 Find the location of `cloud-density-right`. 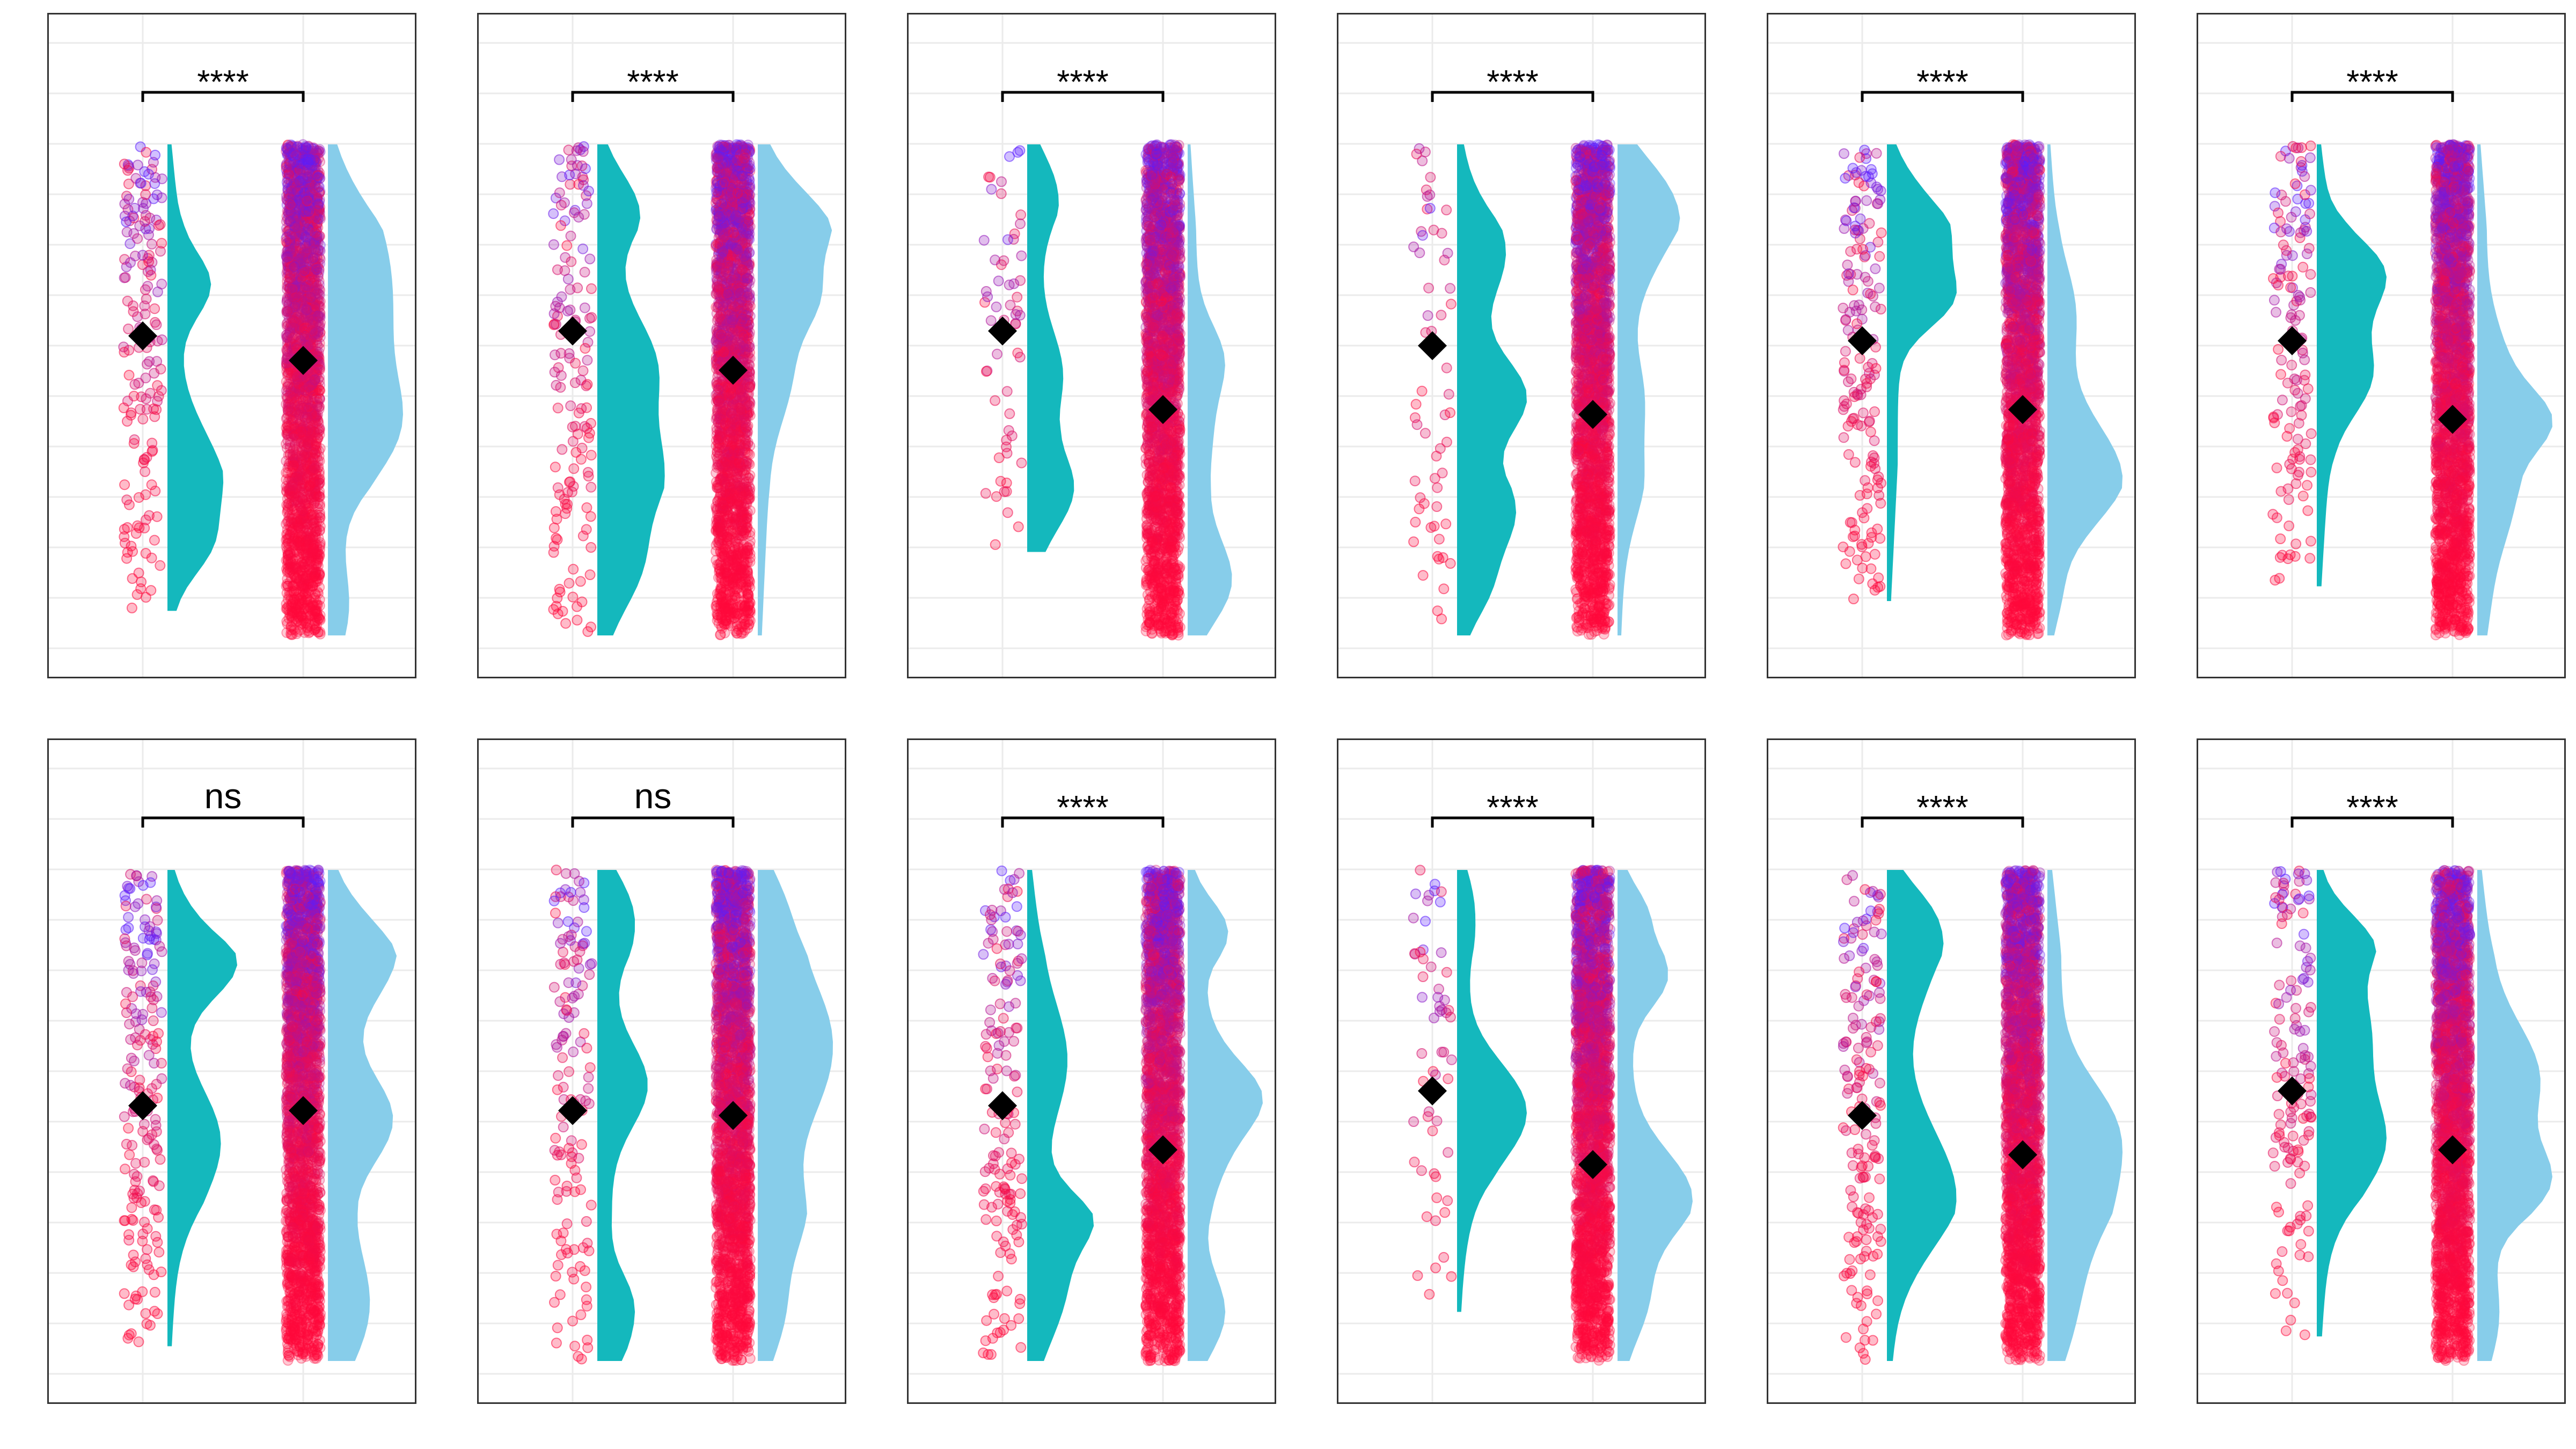

cloud-density-right is located at coordinates (365, 389).